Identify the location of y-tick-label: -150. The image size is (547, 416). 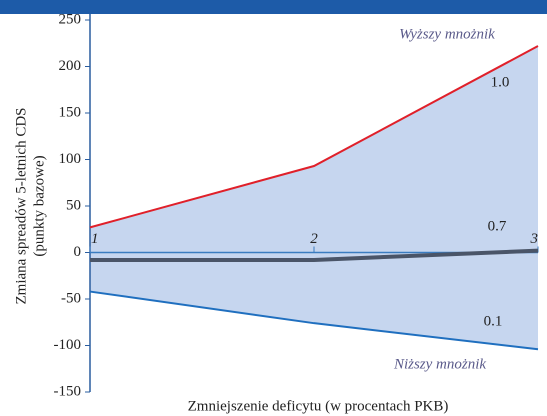
(68, 391).